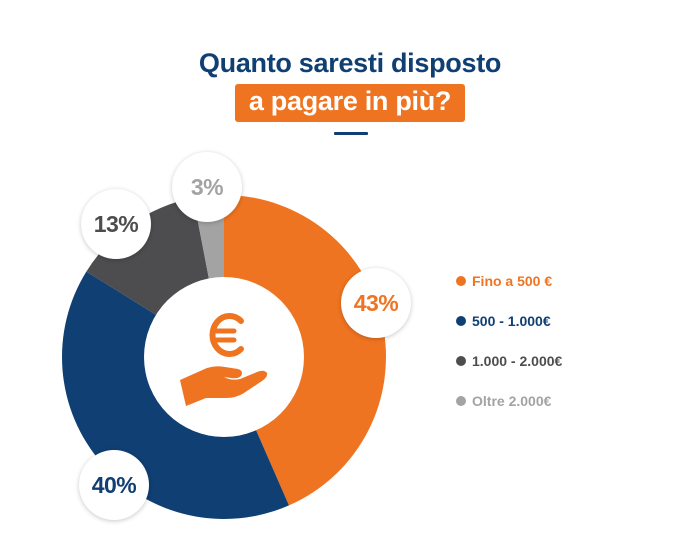  I want to click on data-label-fino-500: 43%, so click(376, 303).